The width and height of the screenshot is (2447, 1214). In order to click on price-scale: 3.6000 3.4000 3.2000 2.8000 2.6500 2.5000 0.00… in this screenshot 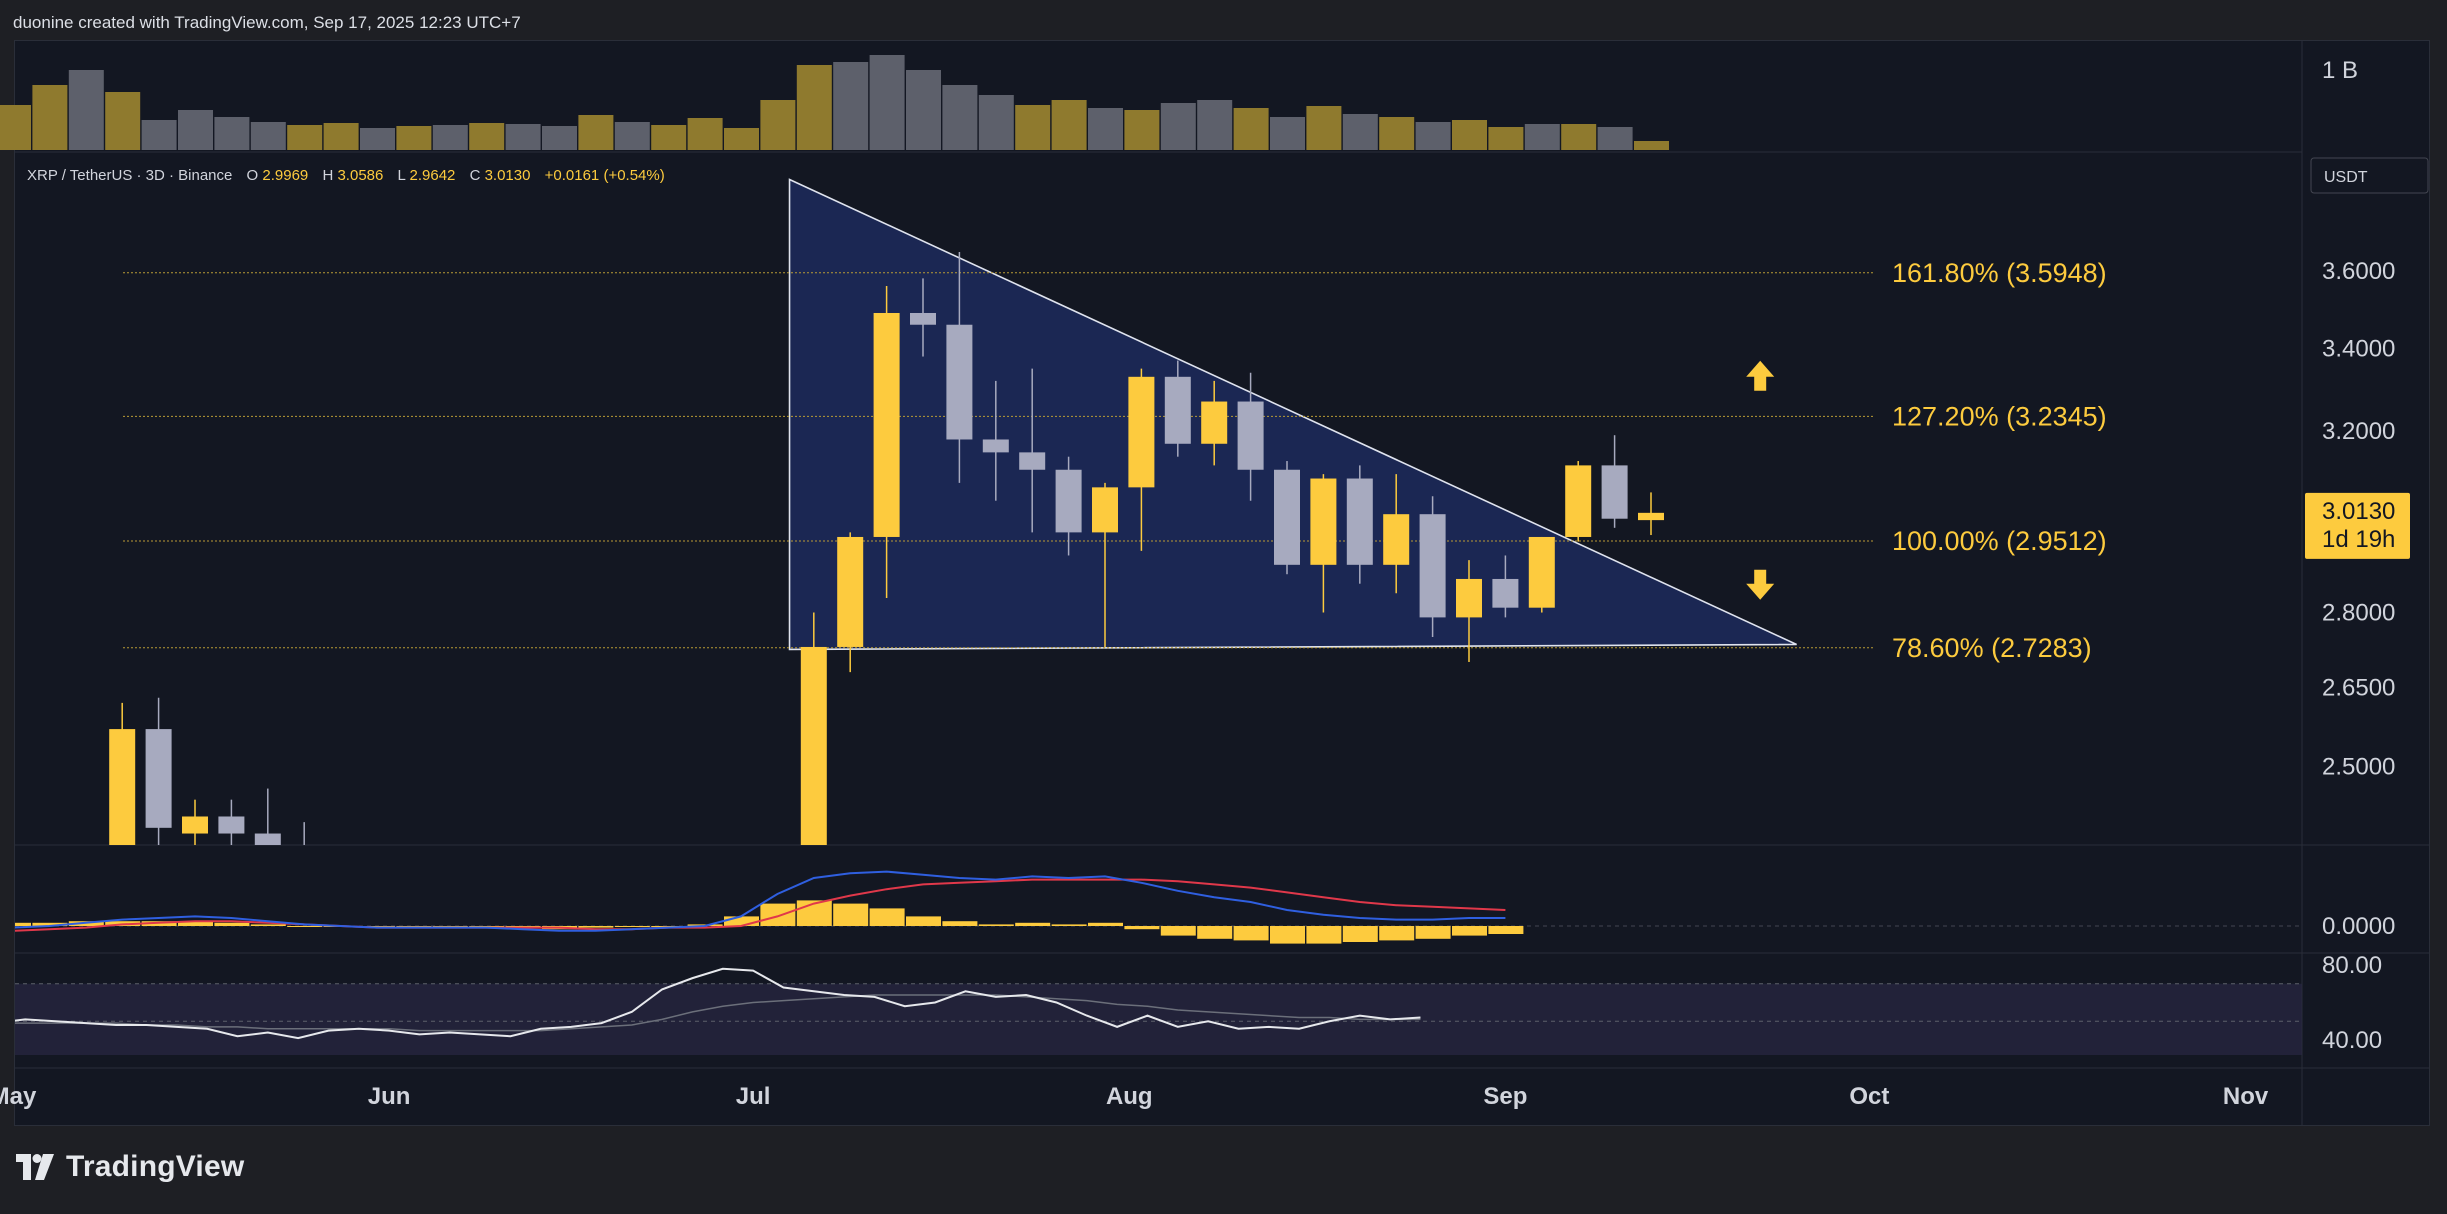, I will do `click(2358, 656)`.